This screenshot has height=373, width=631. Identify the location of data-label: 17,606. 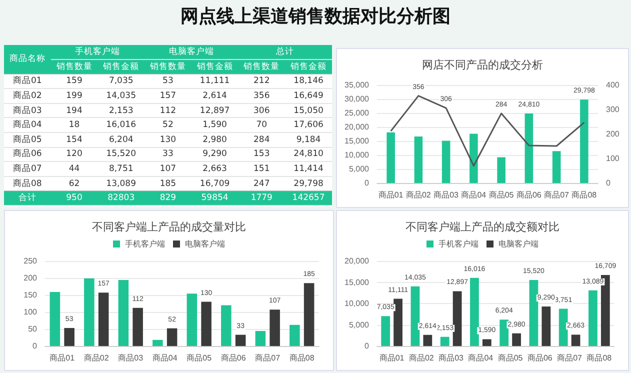
(308, 125).